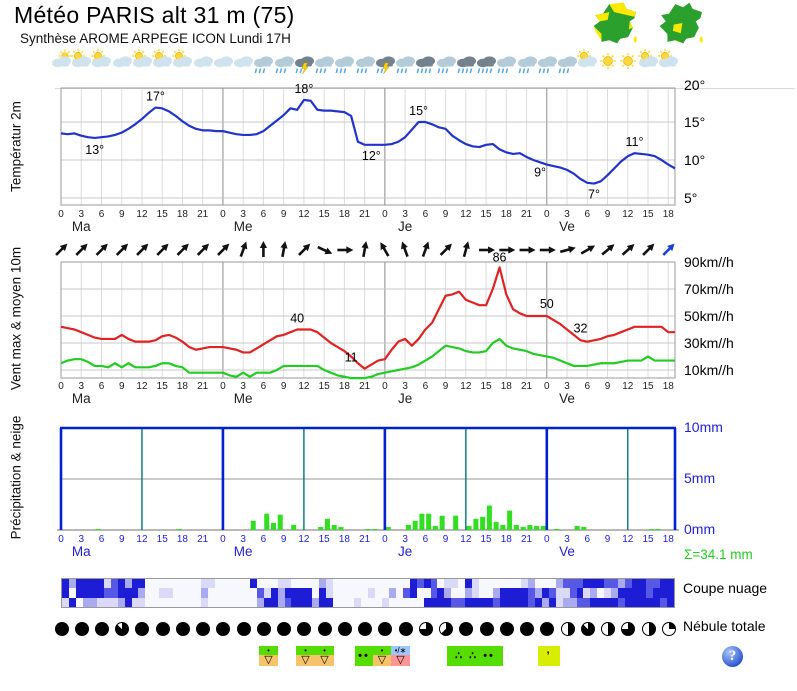 The width and height of the screenshot is (797, 691). Describe the element at coordinates (567, 551) in the screenshot. I see `svg-text: Ve` at that location.